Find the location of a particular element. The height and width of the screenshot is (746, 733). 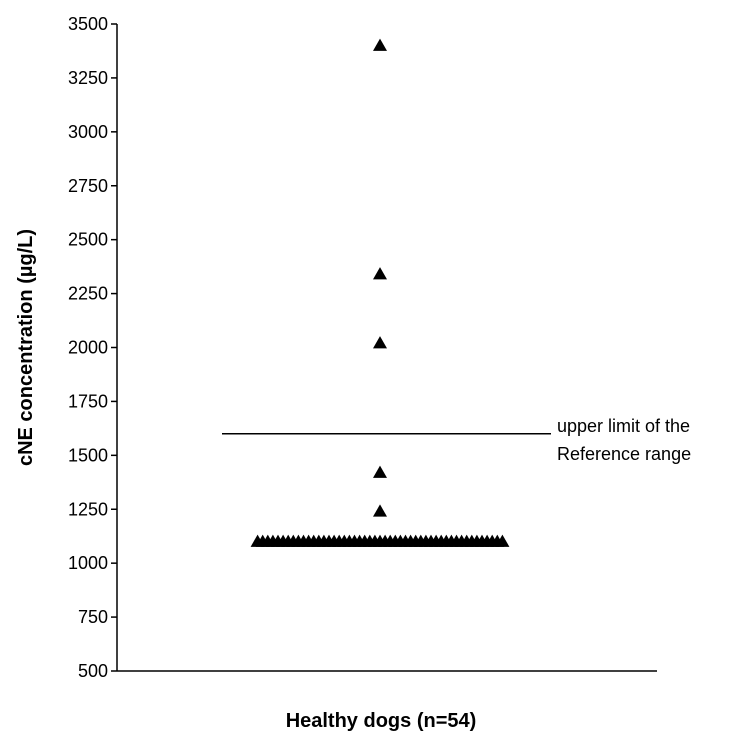

y-tick-label: 750 is located at coordinates (93, 617).